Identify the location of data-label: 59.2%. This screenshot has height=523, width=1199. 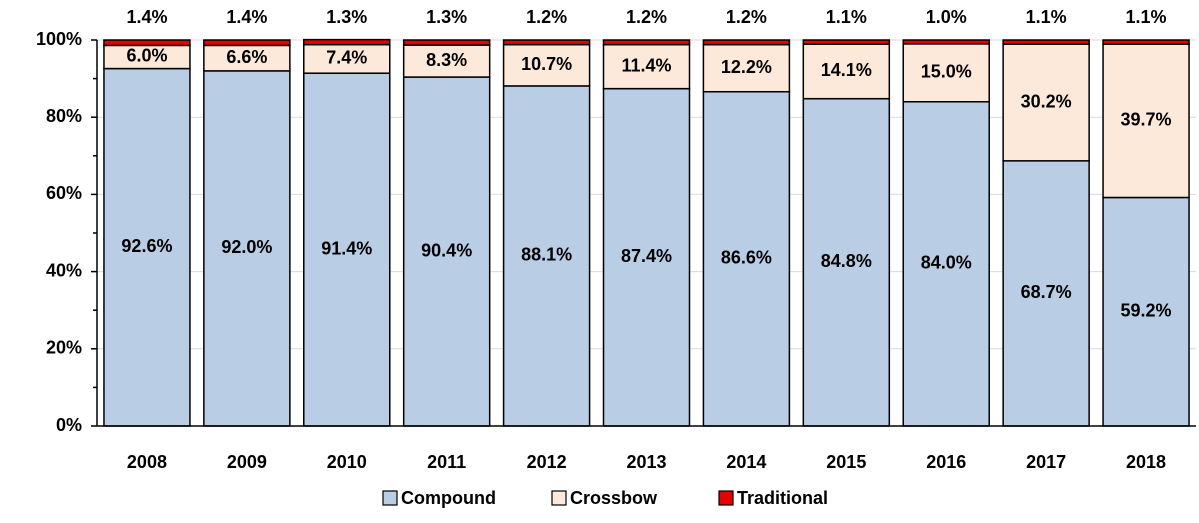
(1146, 310).